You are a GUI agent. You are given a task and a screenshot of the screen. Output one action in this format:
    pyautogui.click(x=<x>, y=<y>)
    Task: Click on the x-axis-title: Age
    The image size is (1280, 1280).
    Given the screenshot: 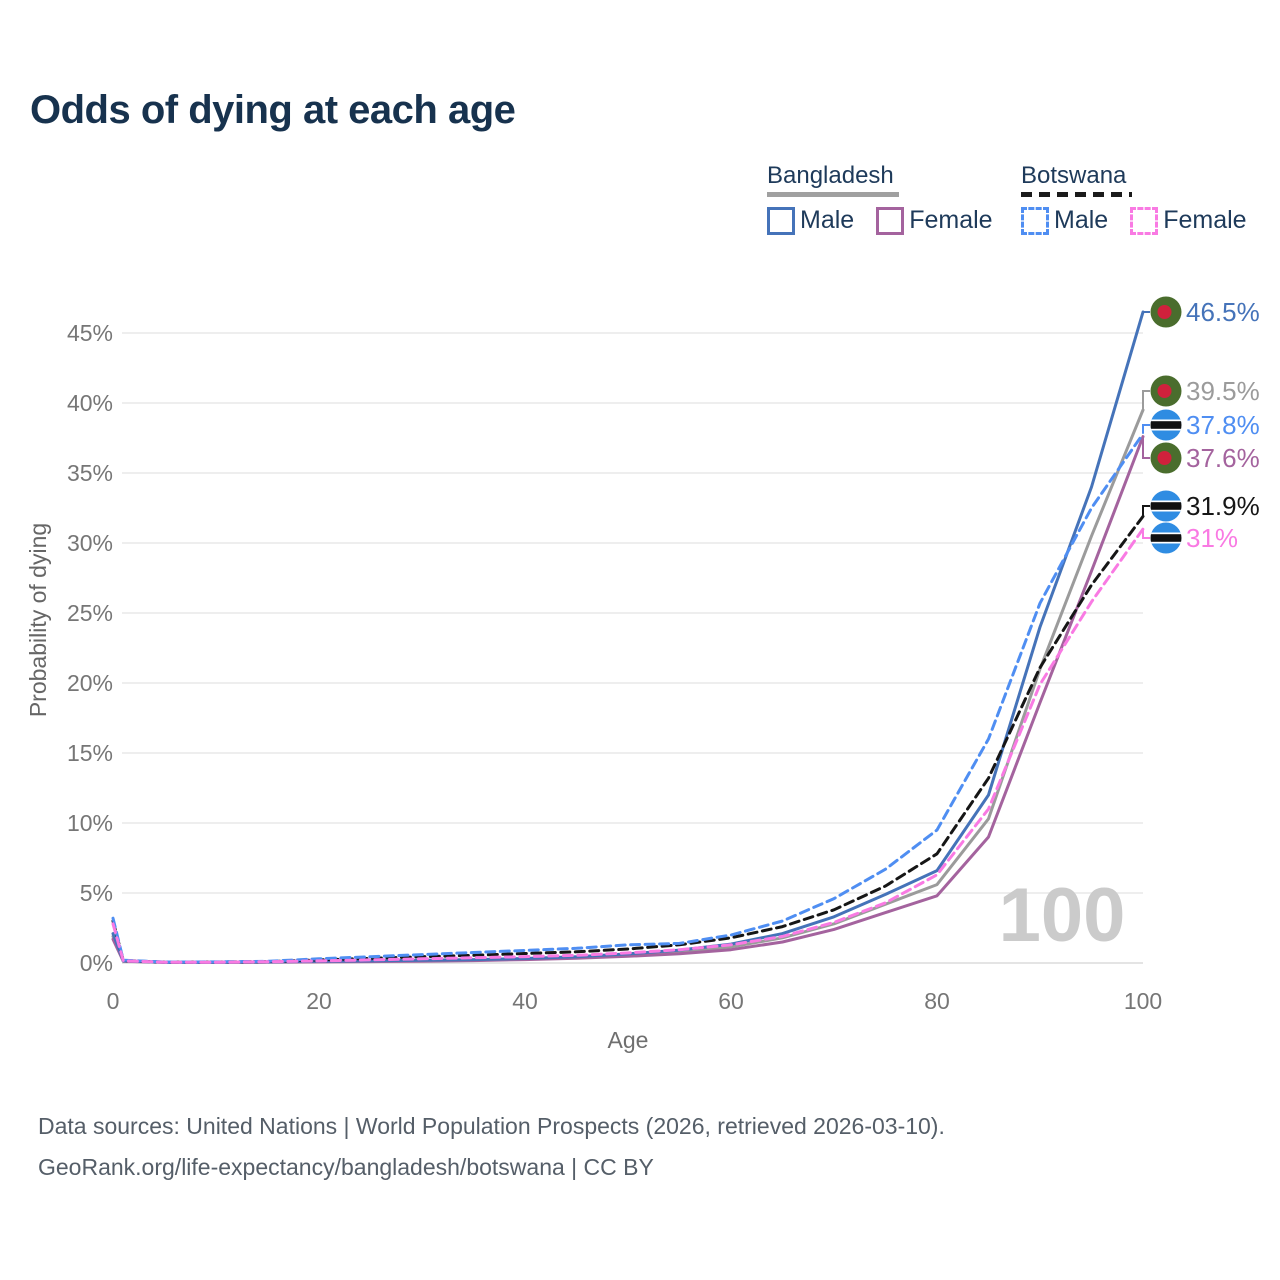 What is the action you would take?
    pyautogui.click(x=628, y=1040)
    